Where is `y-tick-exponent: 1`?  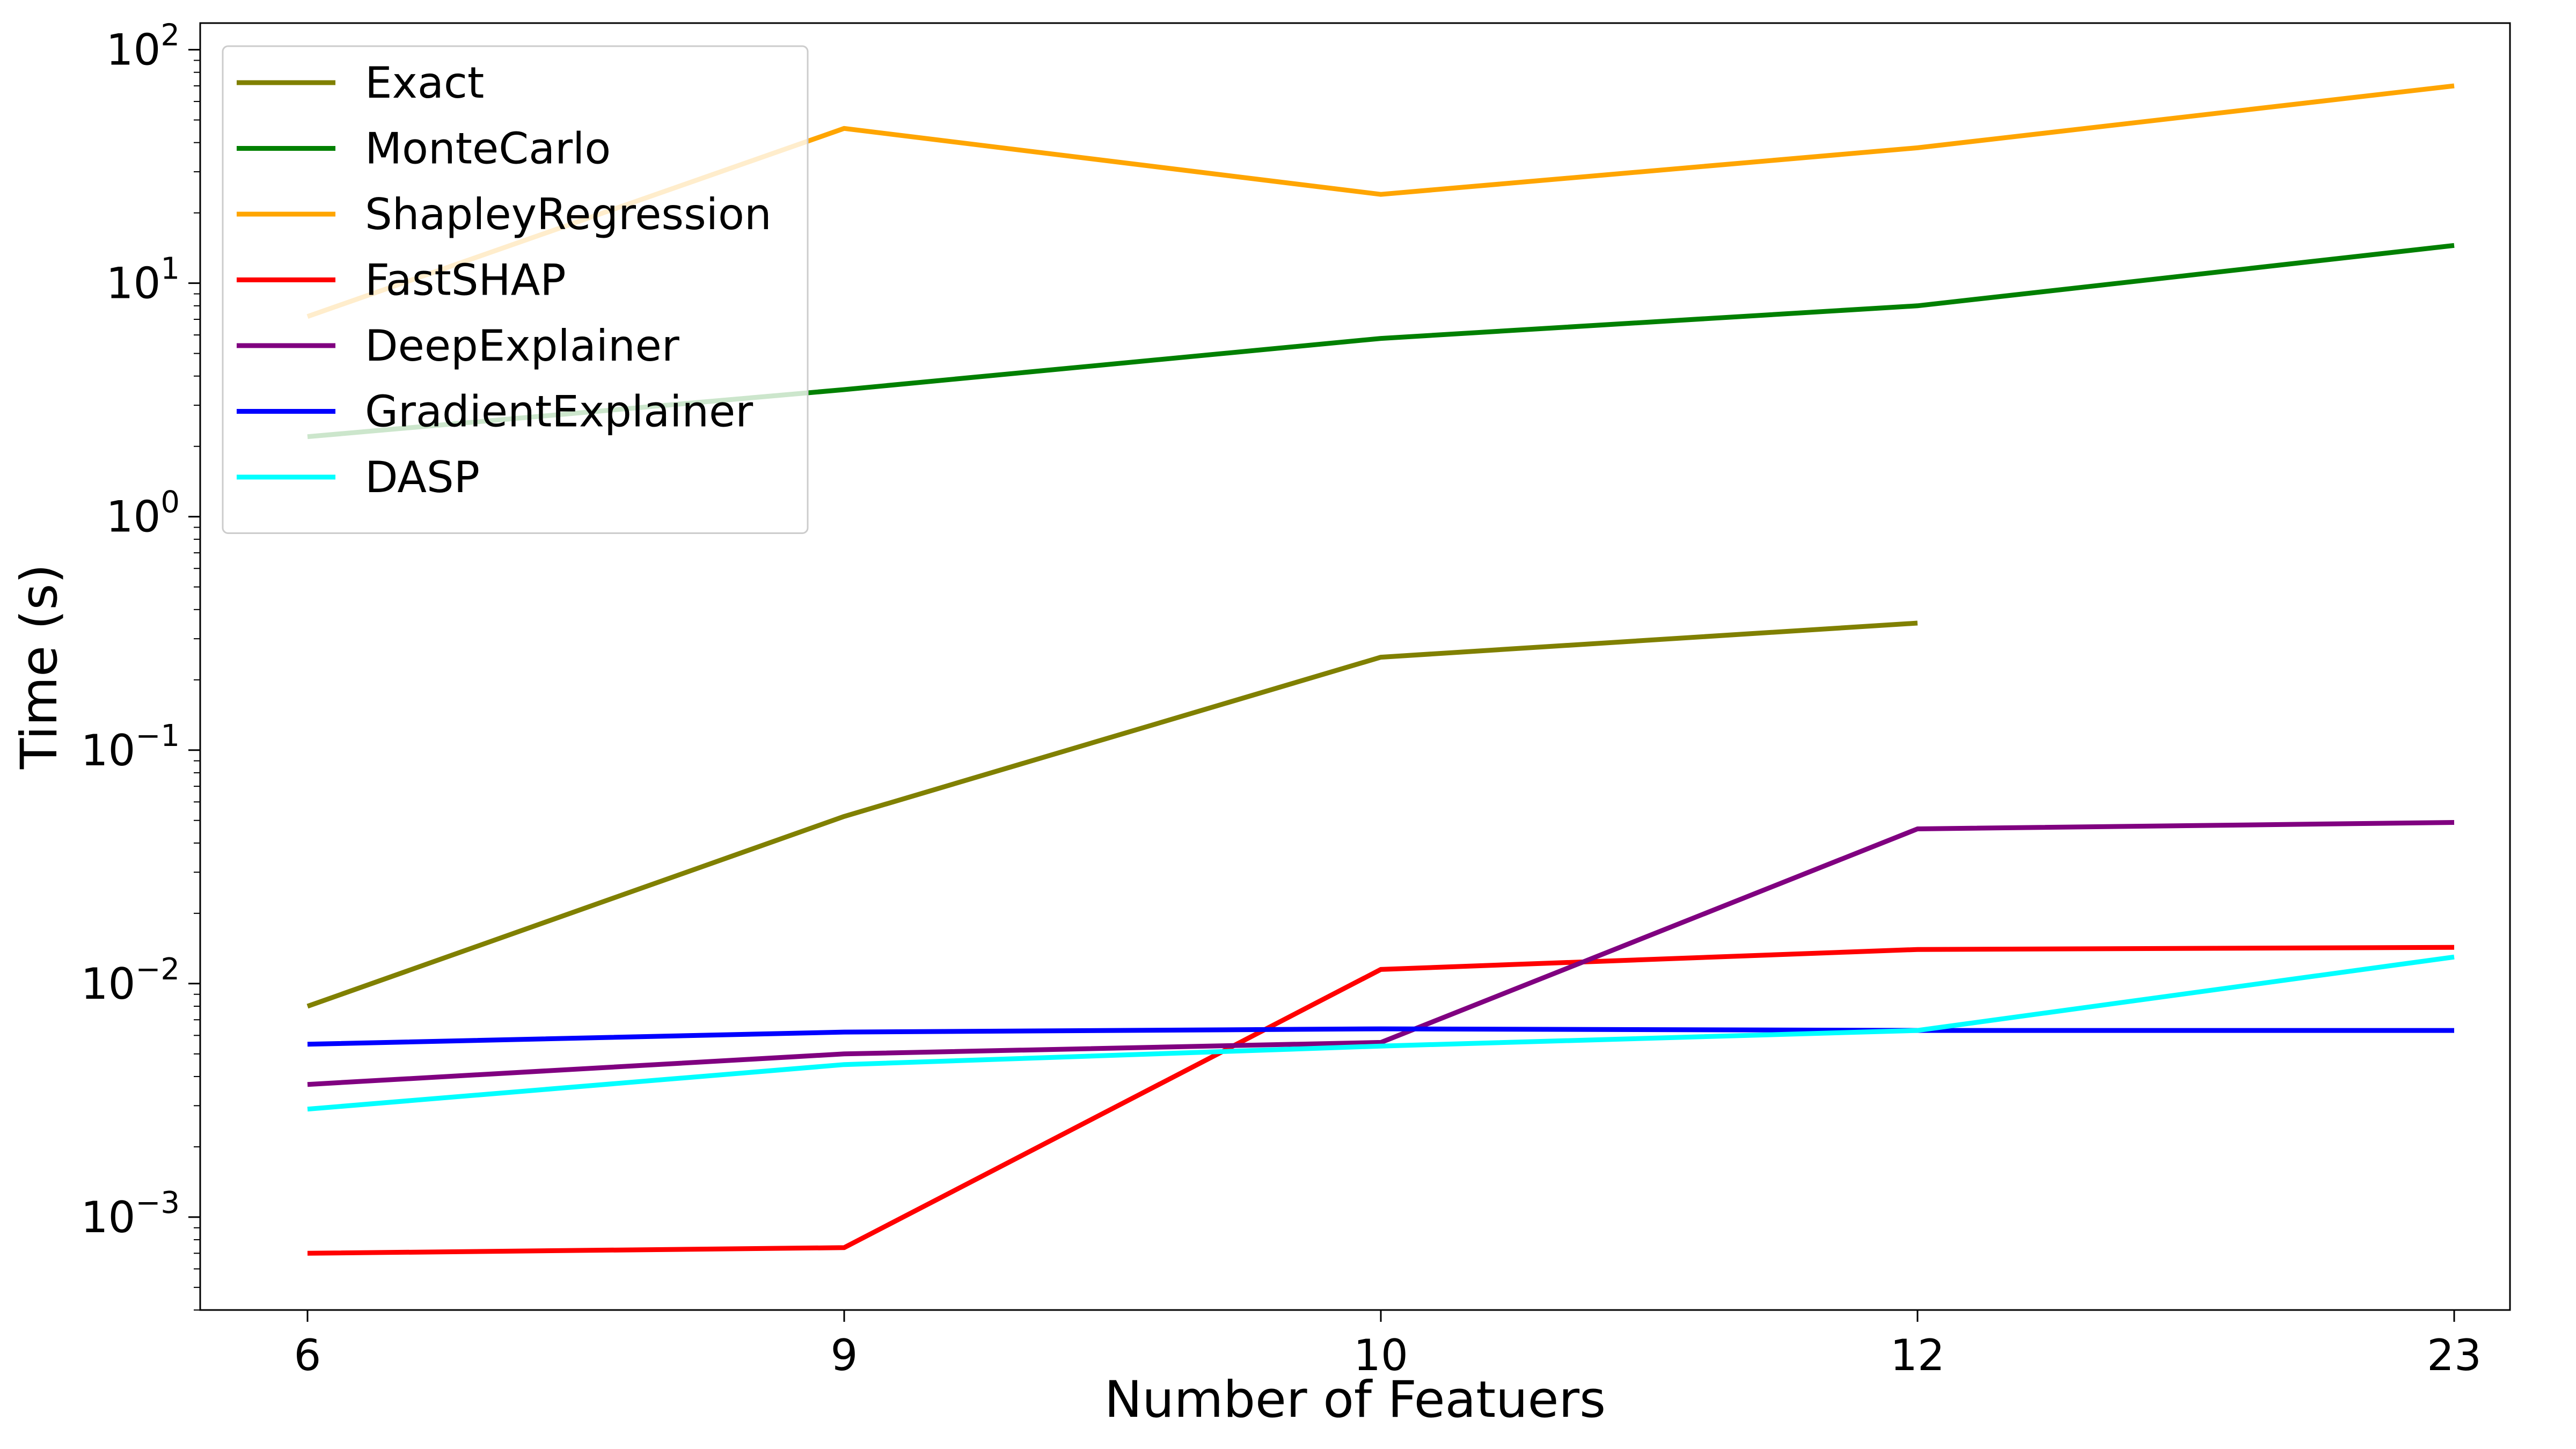
y-tick-exponent: 1 is located at coordinates (170, 269).